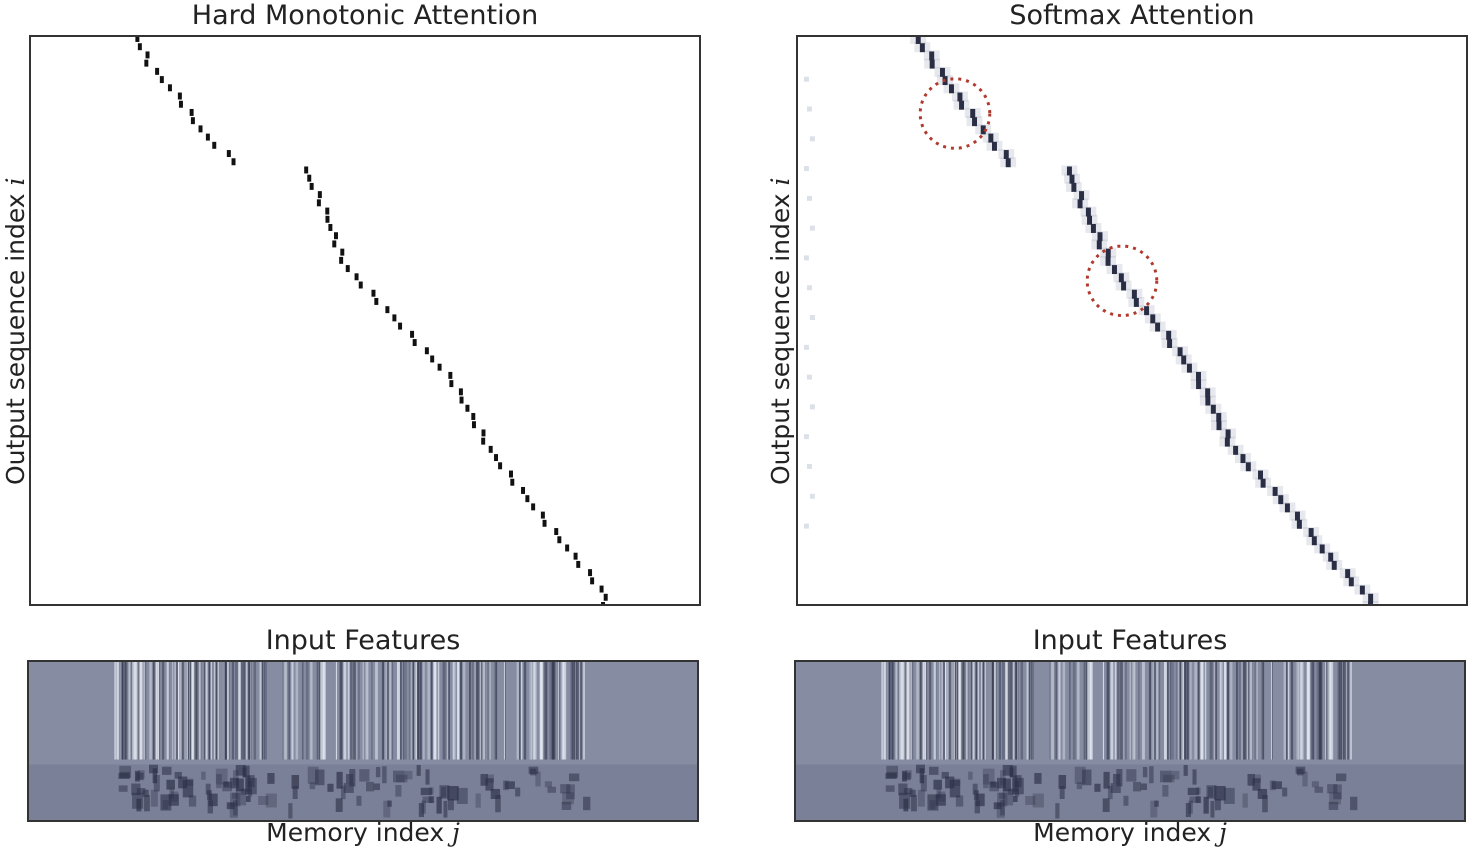  I want to click on memory-index-label-left: Memory index j, so click(363, 832).